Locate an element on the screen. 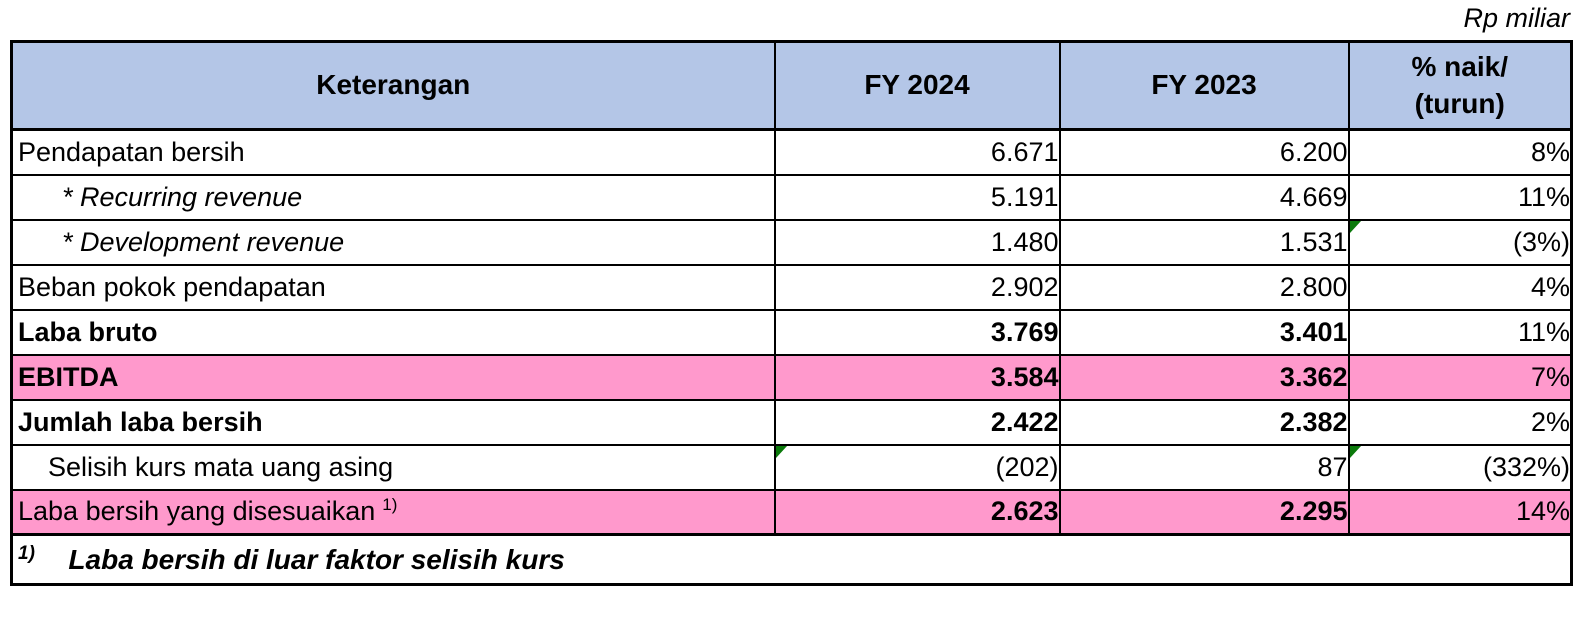 The image size is (1580, 621). table-row: Beban pokok pendapatan 2.902 2.800 4% is located at coordinates (791, 287).